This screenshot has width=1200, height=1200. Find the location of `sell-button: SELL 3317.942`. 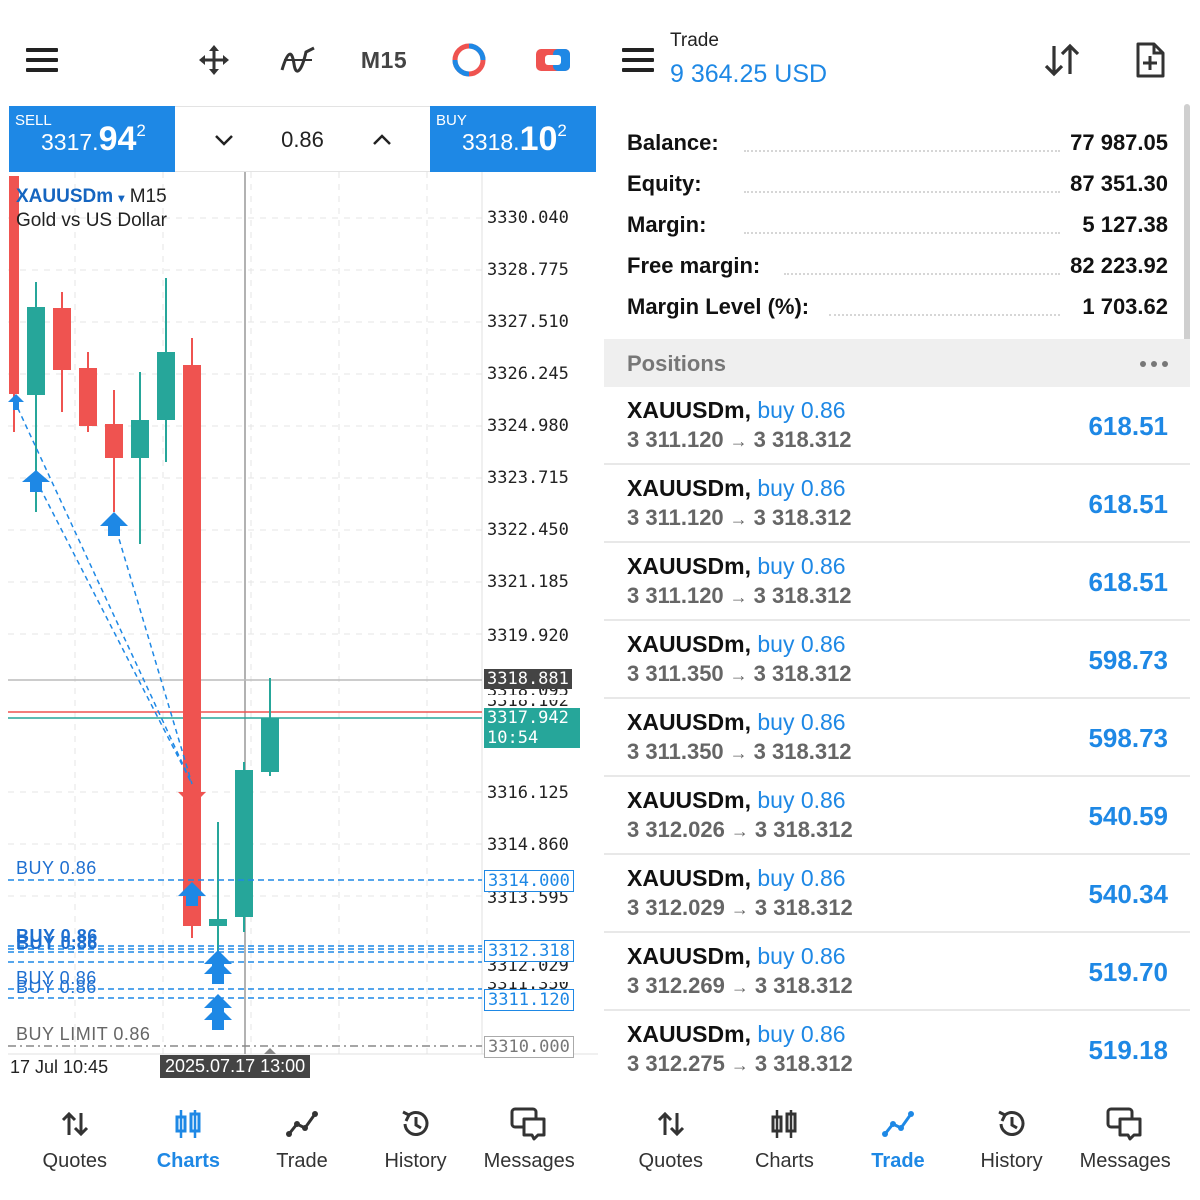

sell-button: SELL 3317.942 is located at coordinates (92, 139).